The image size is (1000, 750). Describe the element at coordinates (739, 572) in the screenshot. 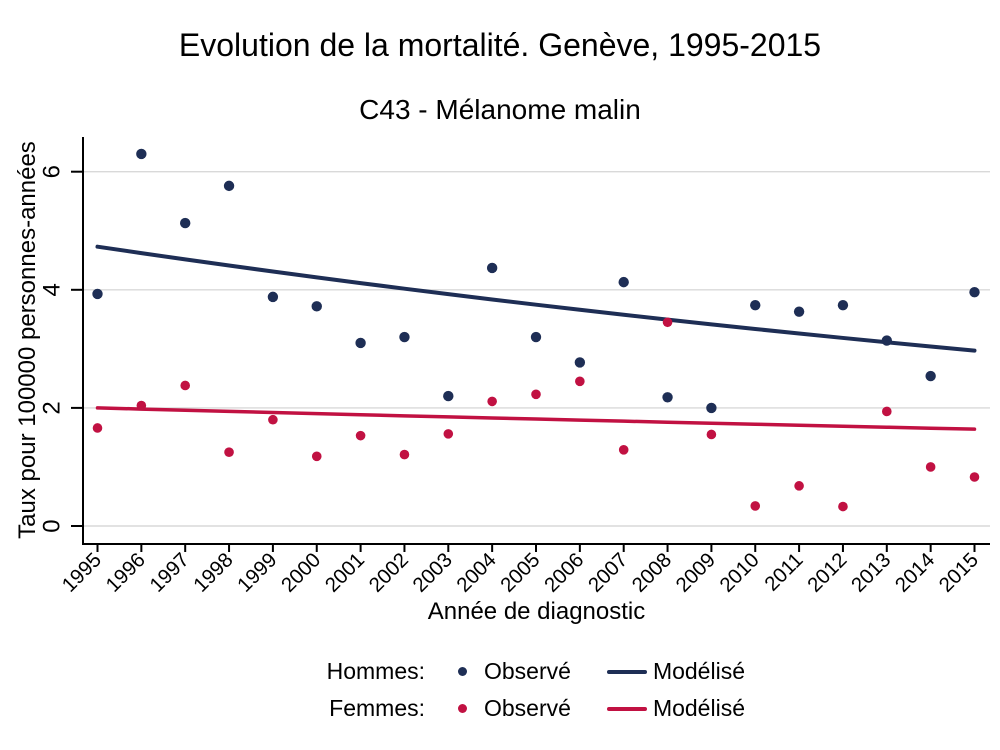

I see `x-tick-label: 2010` at that location.